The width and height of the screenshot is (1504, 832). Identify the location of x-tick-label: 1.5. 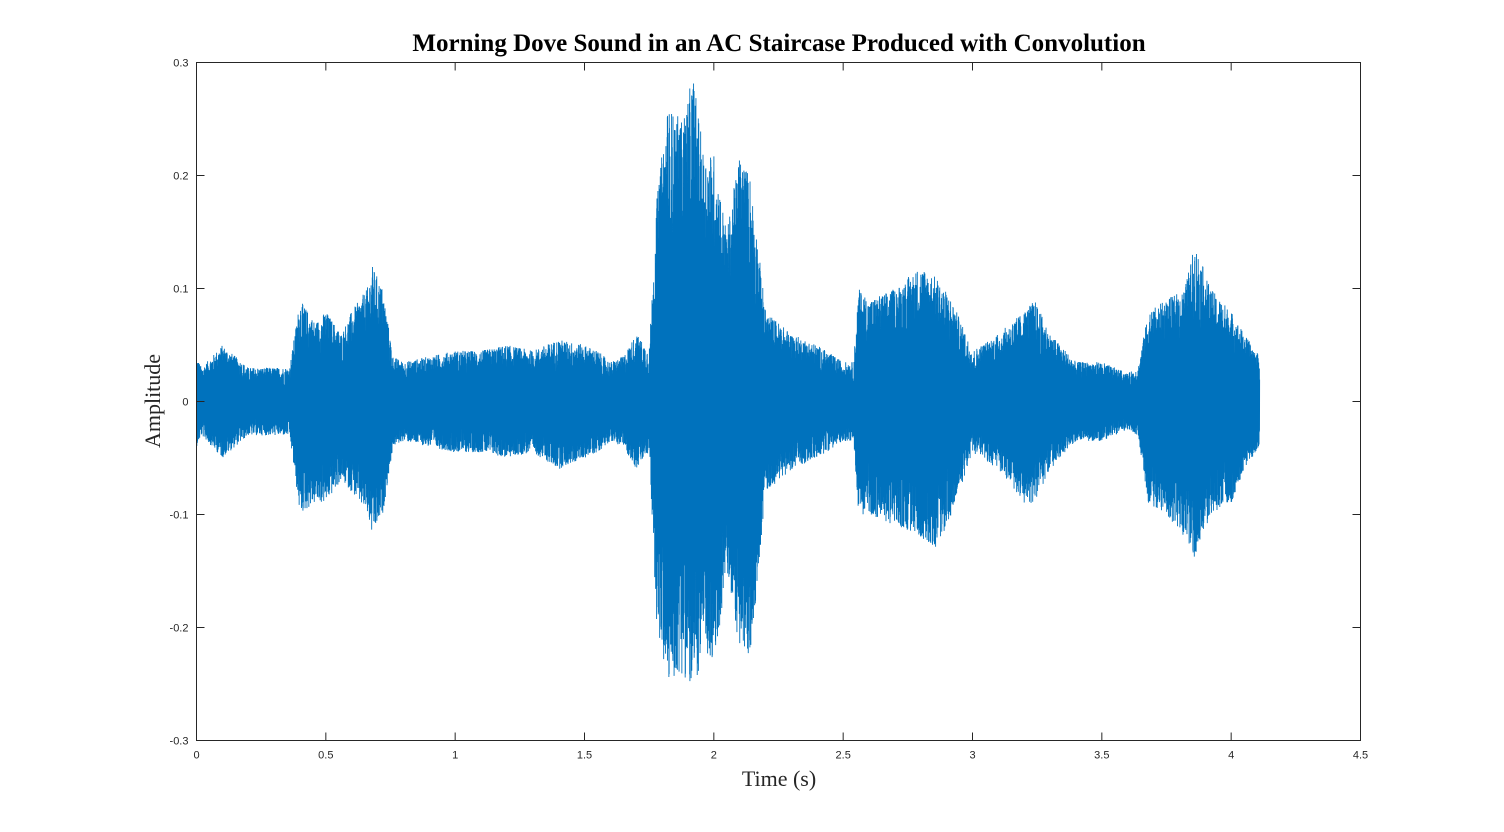
(584, 756).